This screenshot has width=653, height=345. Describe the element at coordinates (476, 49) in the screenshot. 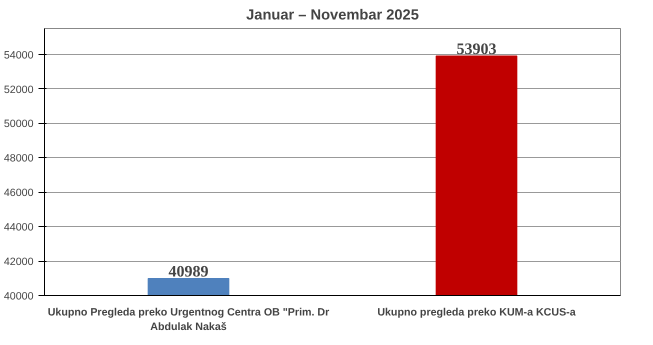

I see `data-label: 53903` at that location.